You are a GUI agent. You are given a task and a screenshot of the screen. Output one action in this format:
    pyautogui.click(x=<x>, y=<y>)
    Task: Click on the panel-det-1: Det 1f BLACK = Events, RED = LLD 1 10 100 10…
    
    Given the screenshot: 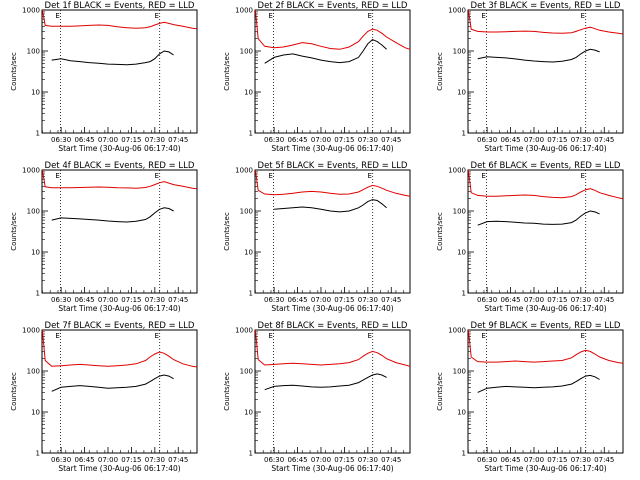 What is the action you would take?
    pyautogui.click(x=104, y=77)
    